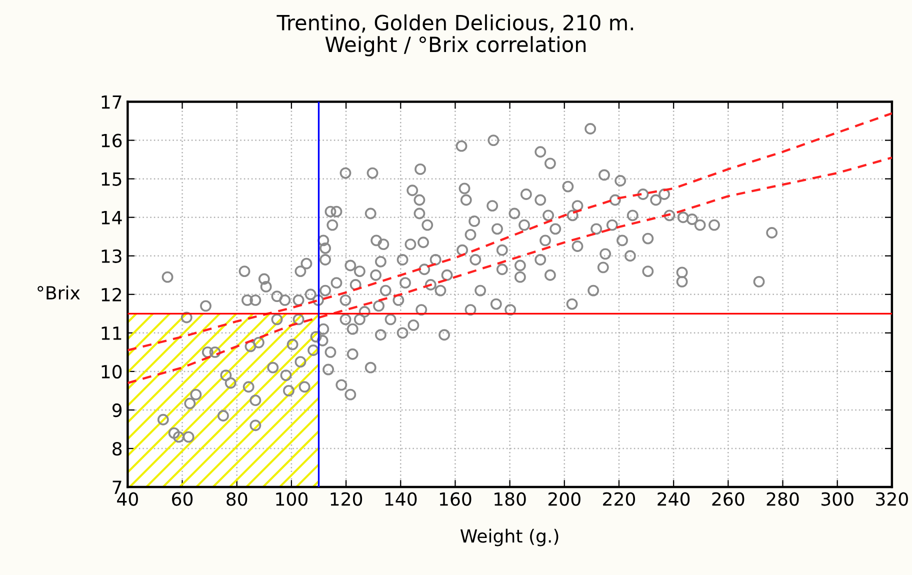 Image resolution: width=912 pixels, height=575 pixels. What do you see at coordinates (59, 293) in the screenshot?
I see `y-axis-title: °Brix` at bounding box center [59, 293].